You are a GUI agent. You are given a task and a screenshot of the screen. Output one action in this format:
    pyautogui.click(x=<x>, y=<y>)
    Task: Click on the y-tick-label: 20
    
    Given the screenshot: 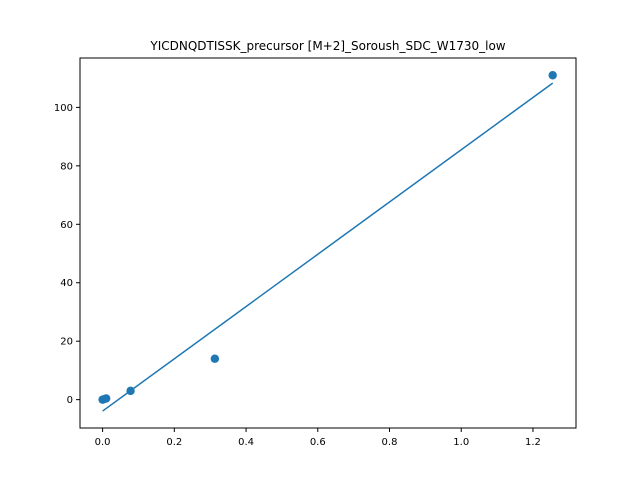 What is the action you would take?
    pyautogui.click(x=66, y=342)
    